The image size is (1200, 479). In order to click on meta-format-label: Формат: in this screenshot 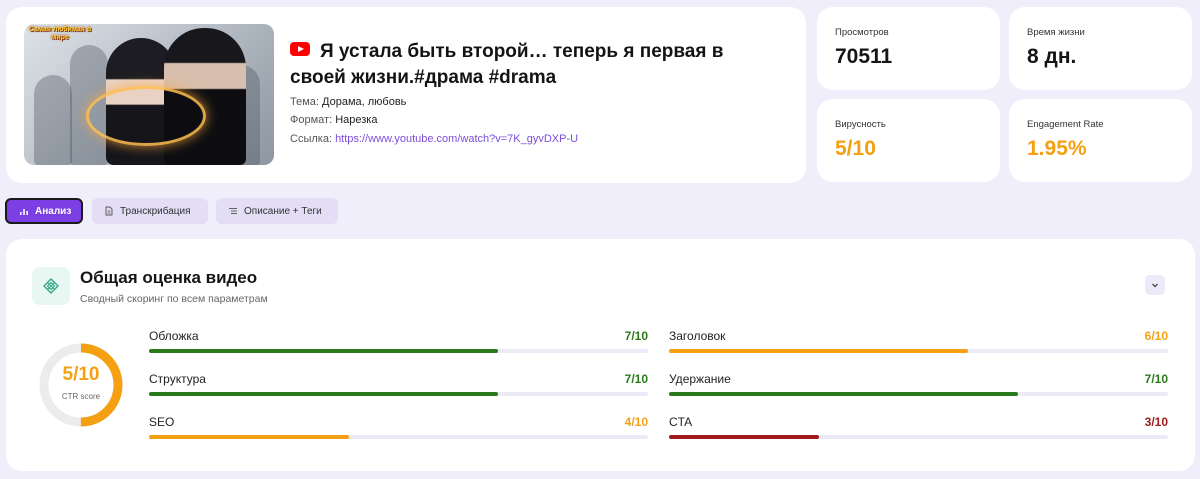, I will do `click(311, 120)`.